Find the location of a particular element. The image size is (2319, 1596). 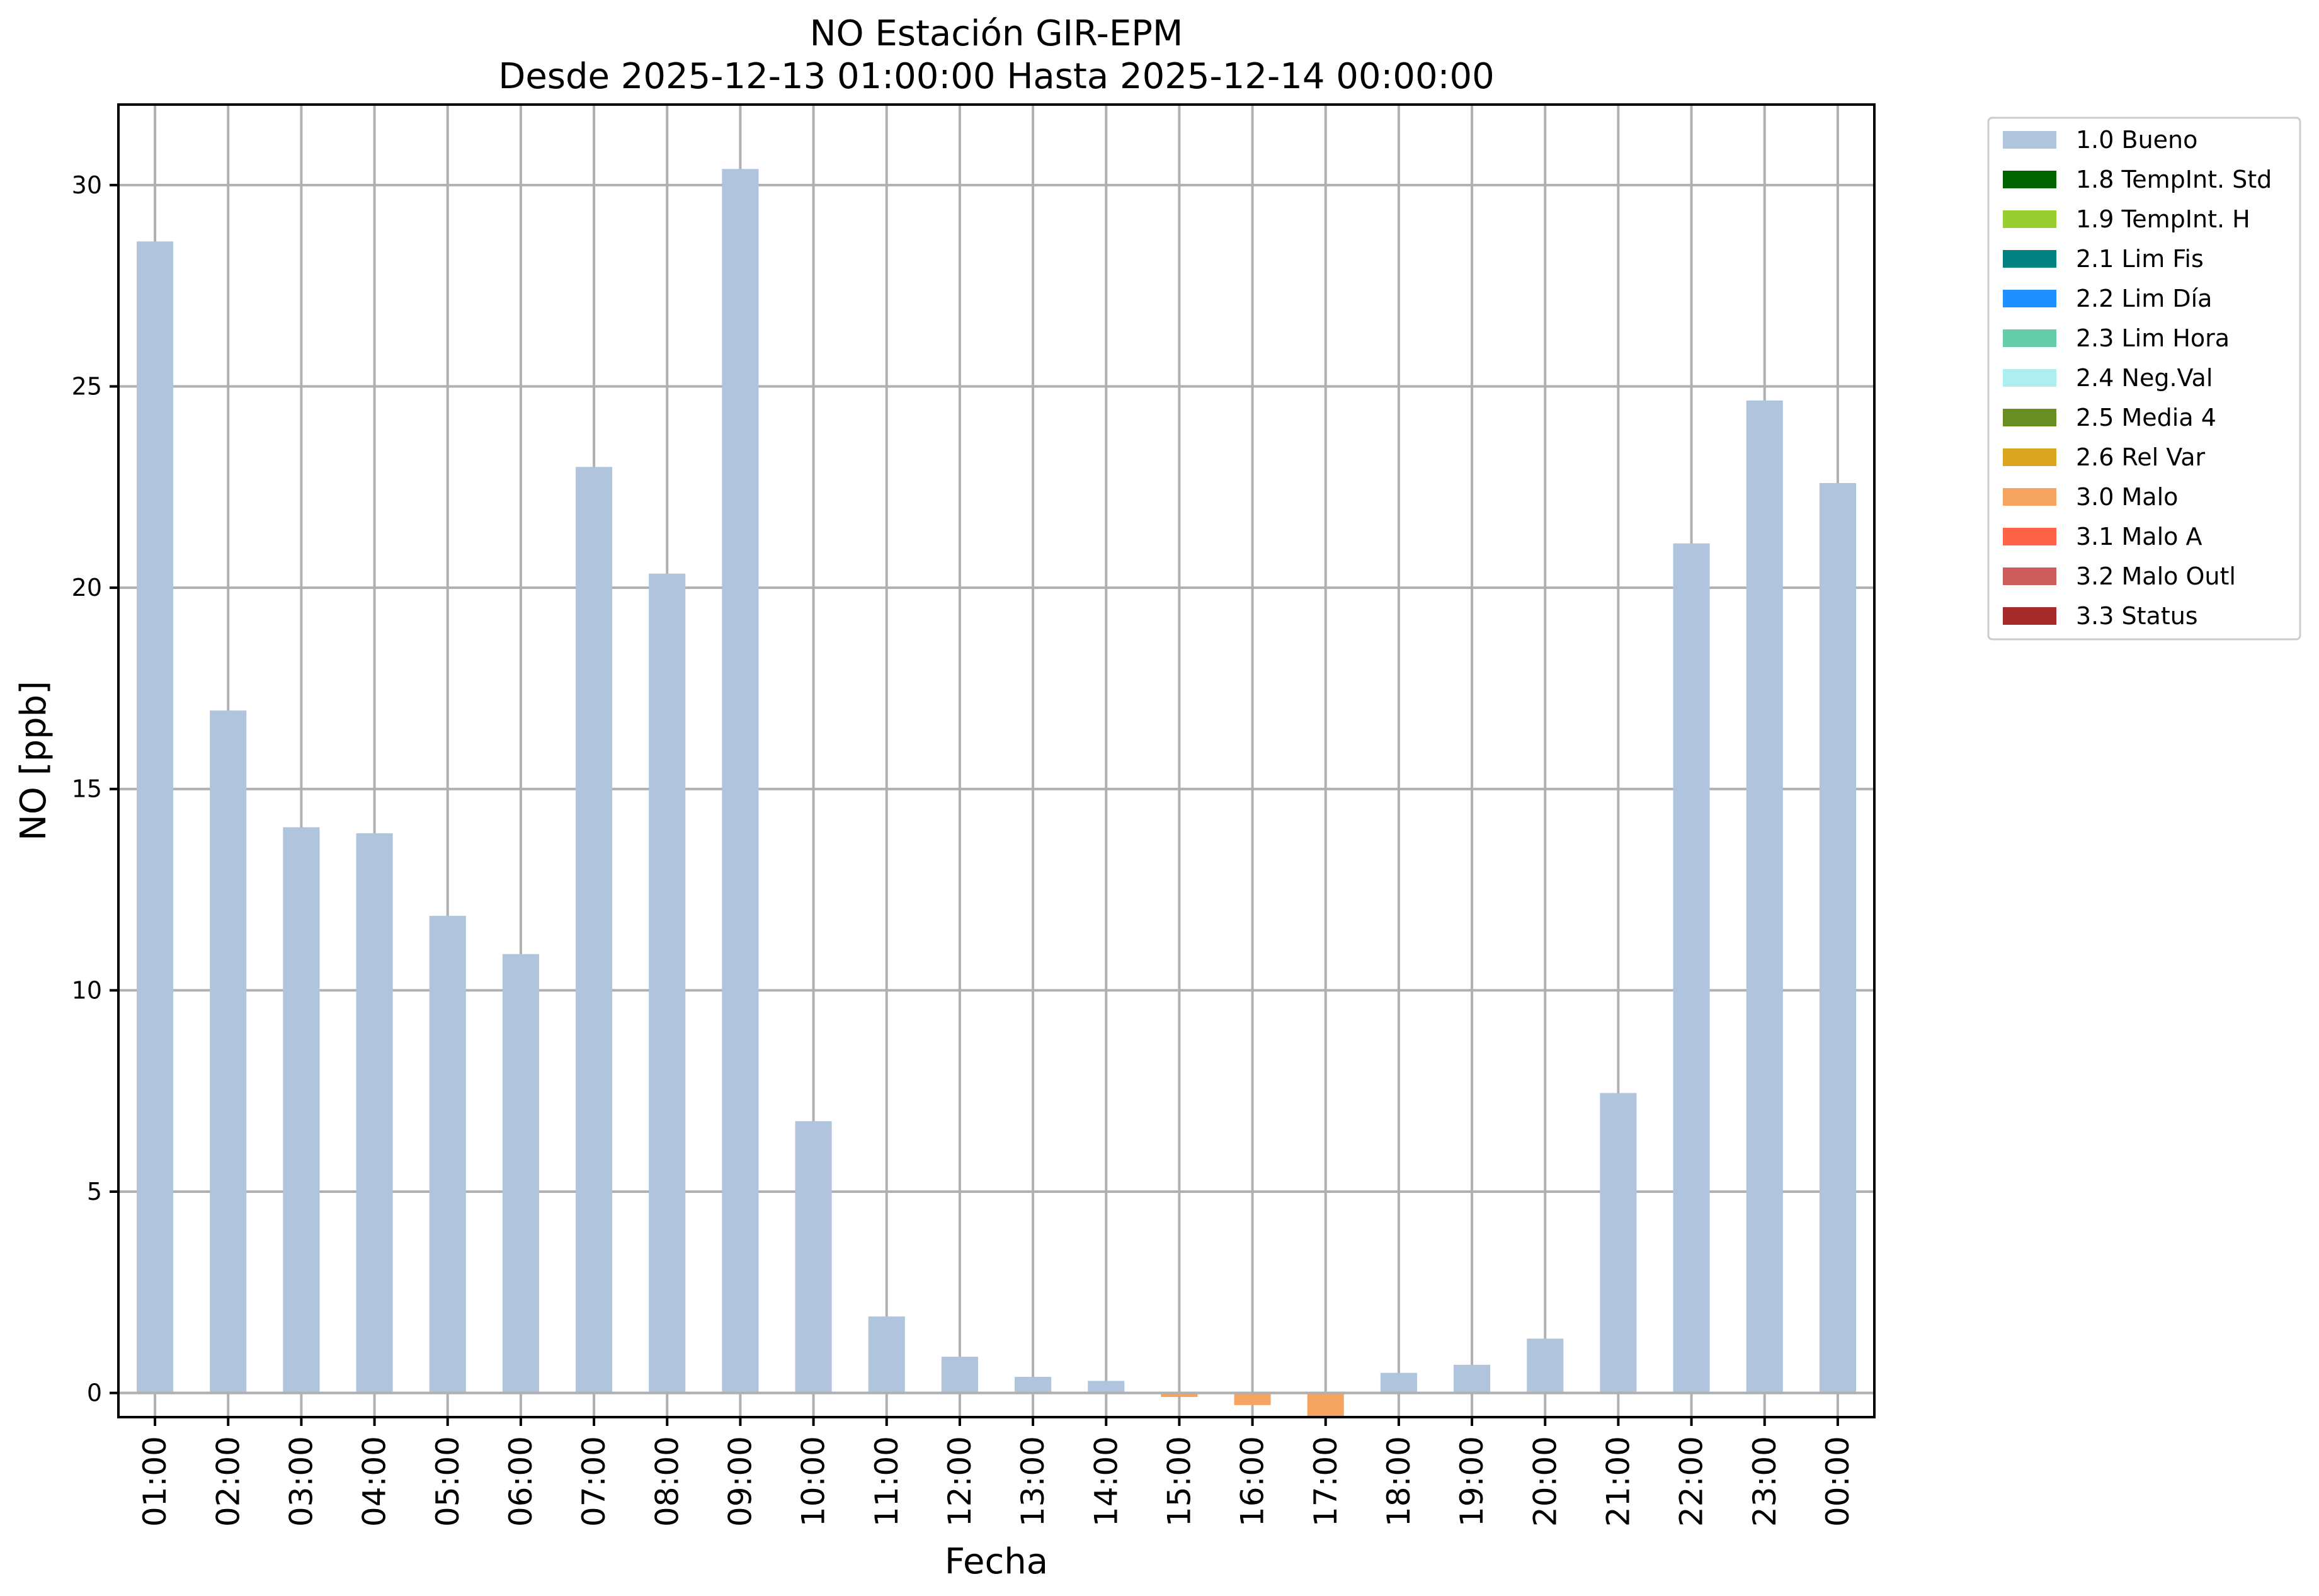

legend-label: 3.3 Status is located at coordinates (2137, 616).